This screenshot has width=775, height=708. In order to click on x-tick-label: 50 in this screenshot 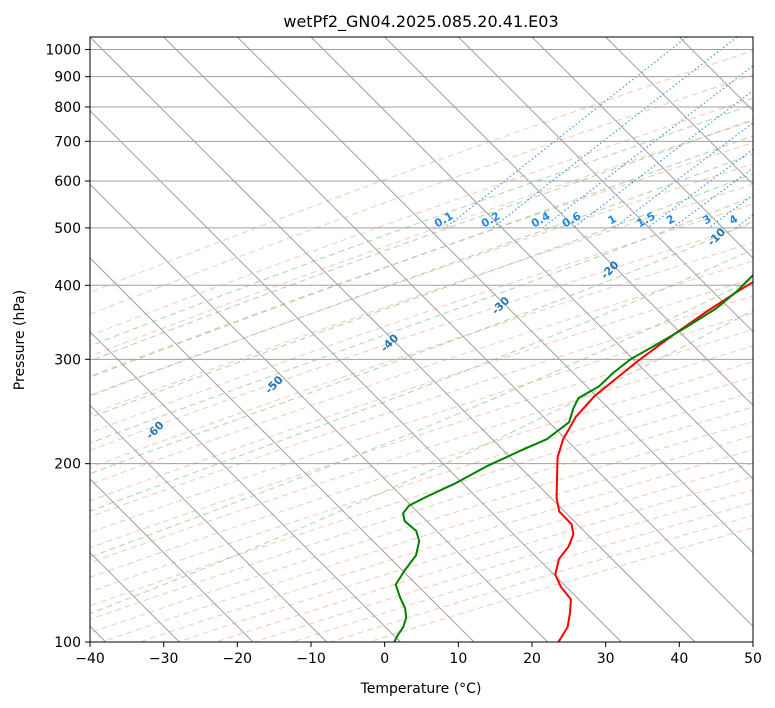, I will do `click(753, 659)`.